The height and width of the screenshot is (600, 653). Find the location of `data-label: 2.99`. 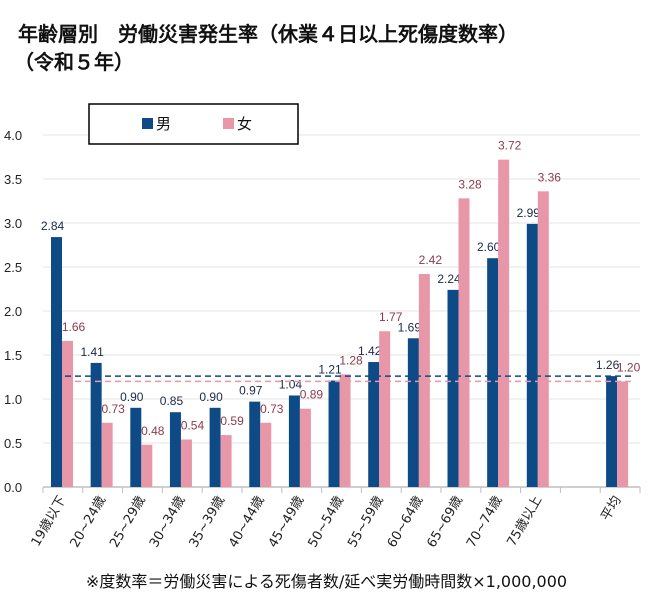

data-label: 2.99 is located at coordinates (529, 213).